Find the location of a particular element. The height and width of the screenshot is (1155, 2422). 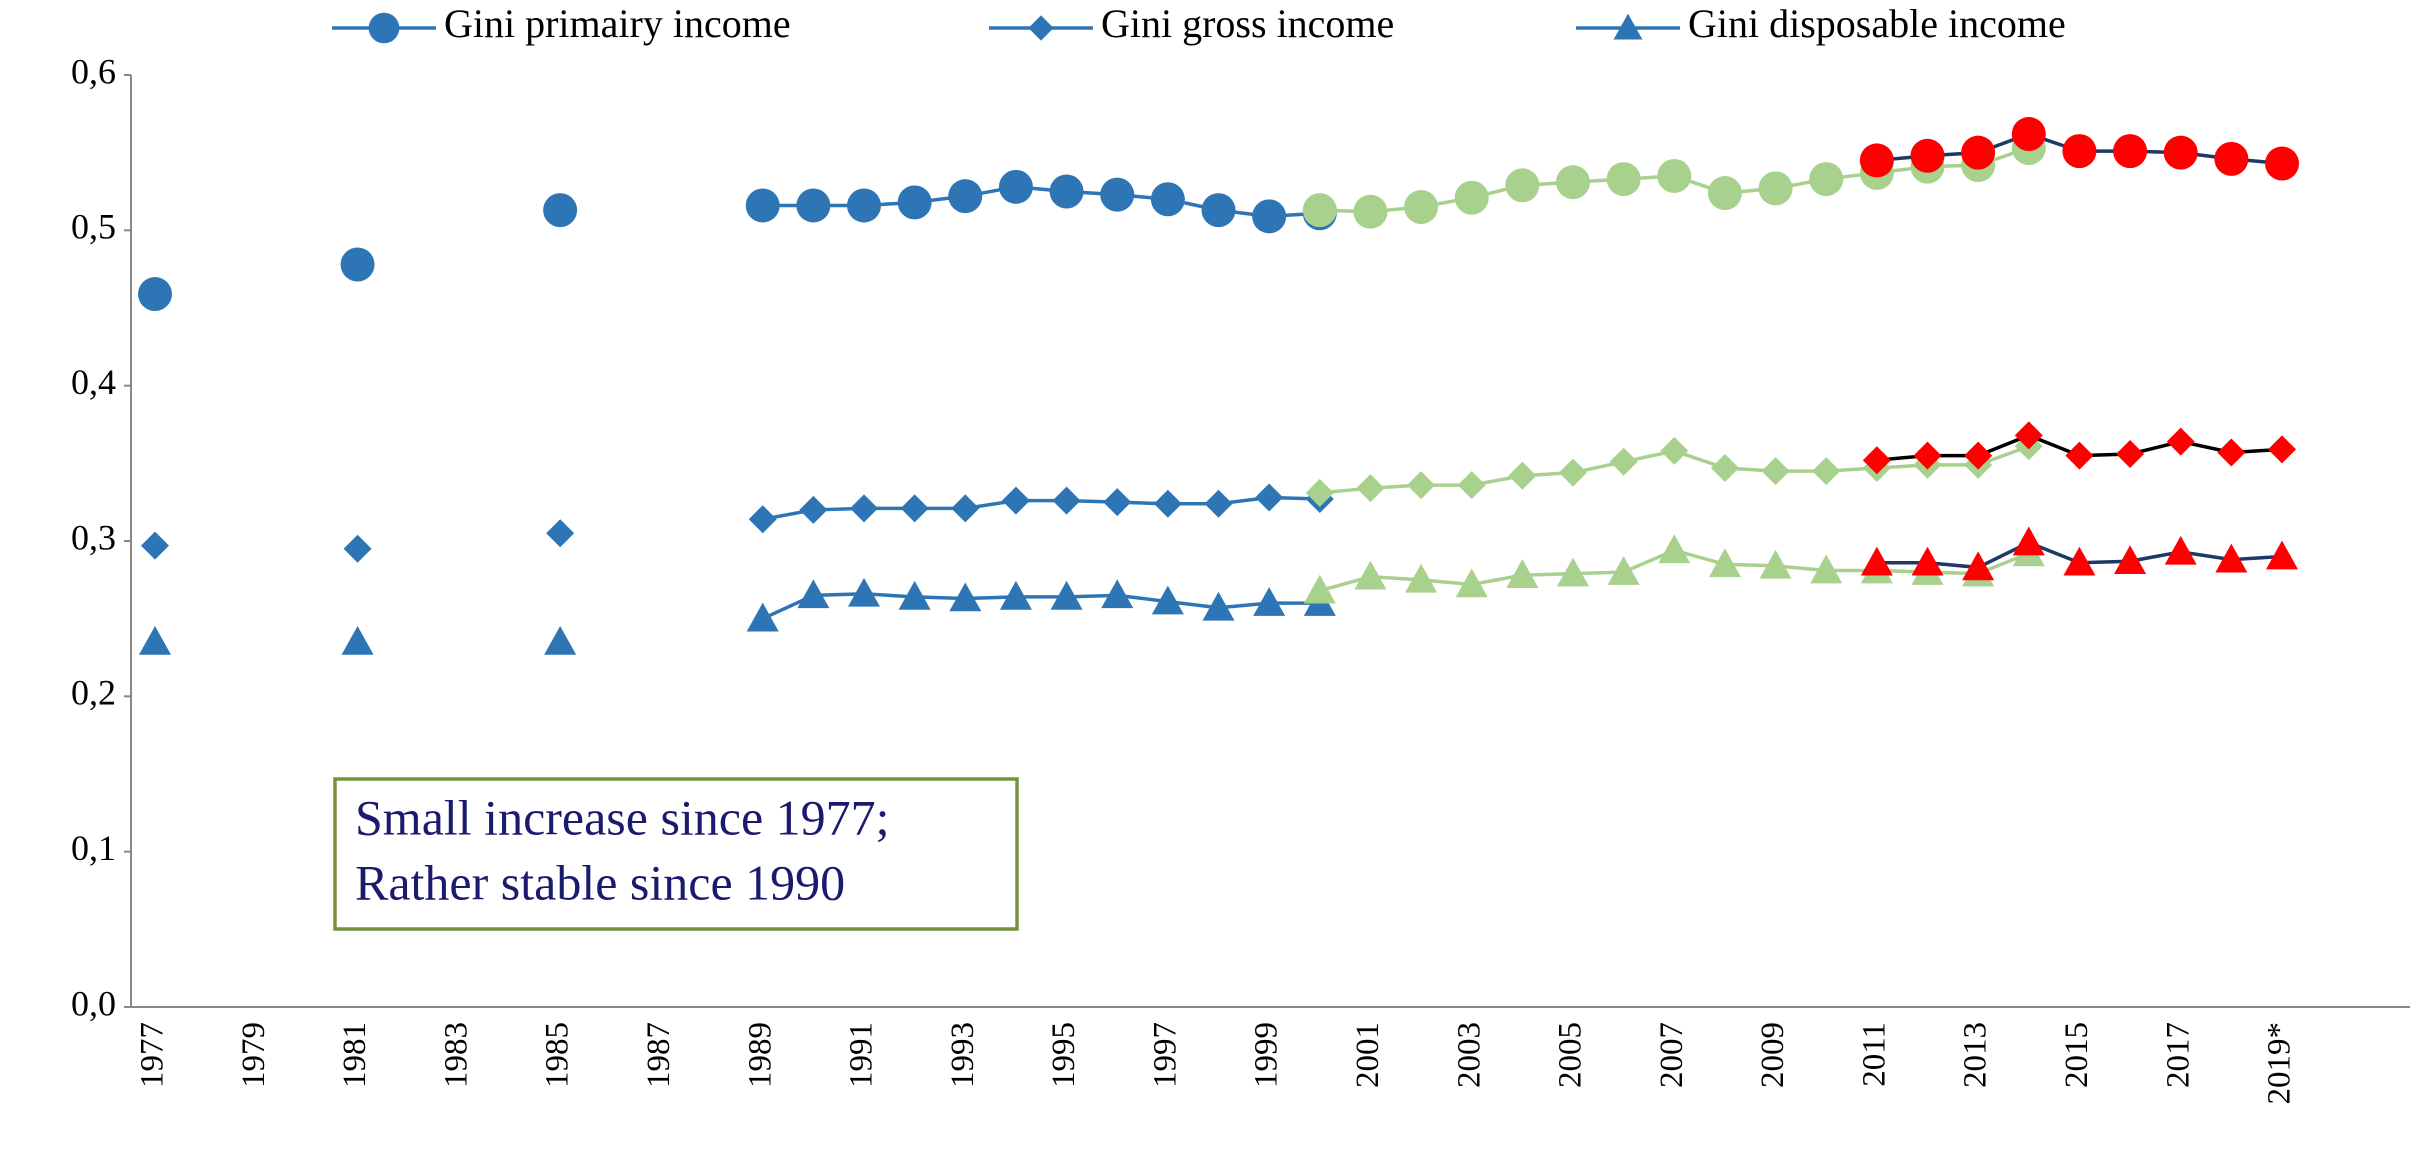

annotation-box is located at coordinates (676, 854).